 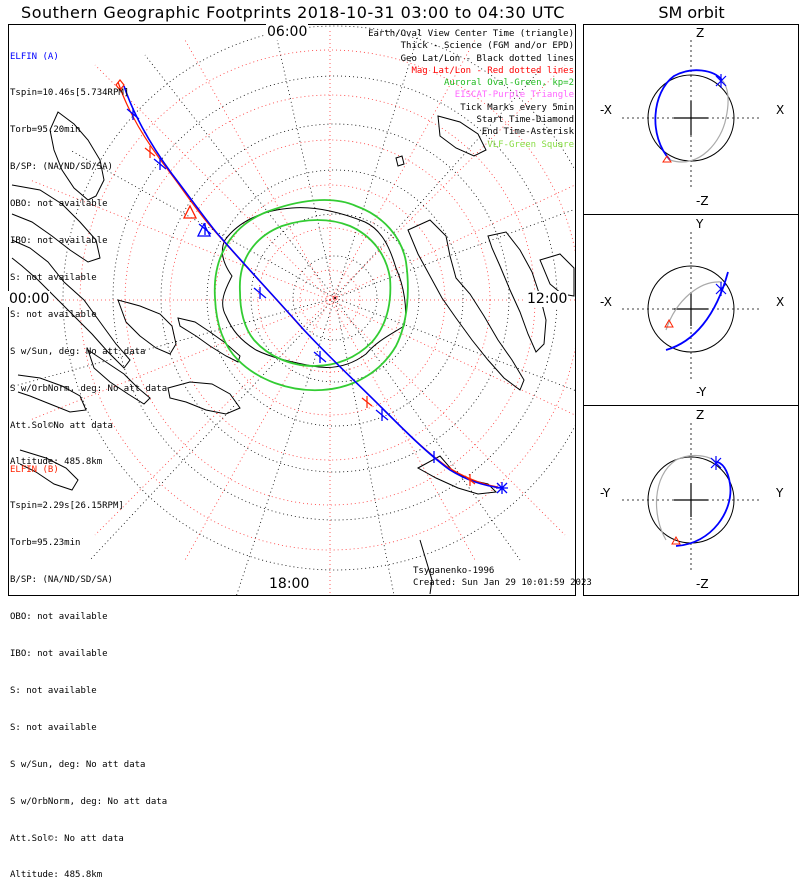 What do you see at coordinates (61, 580) in the screenshot?
I see `elfin-b-line: B/SP: (NA/ND/SD/SA)` at bounding box center [61, 580].